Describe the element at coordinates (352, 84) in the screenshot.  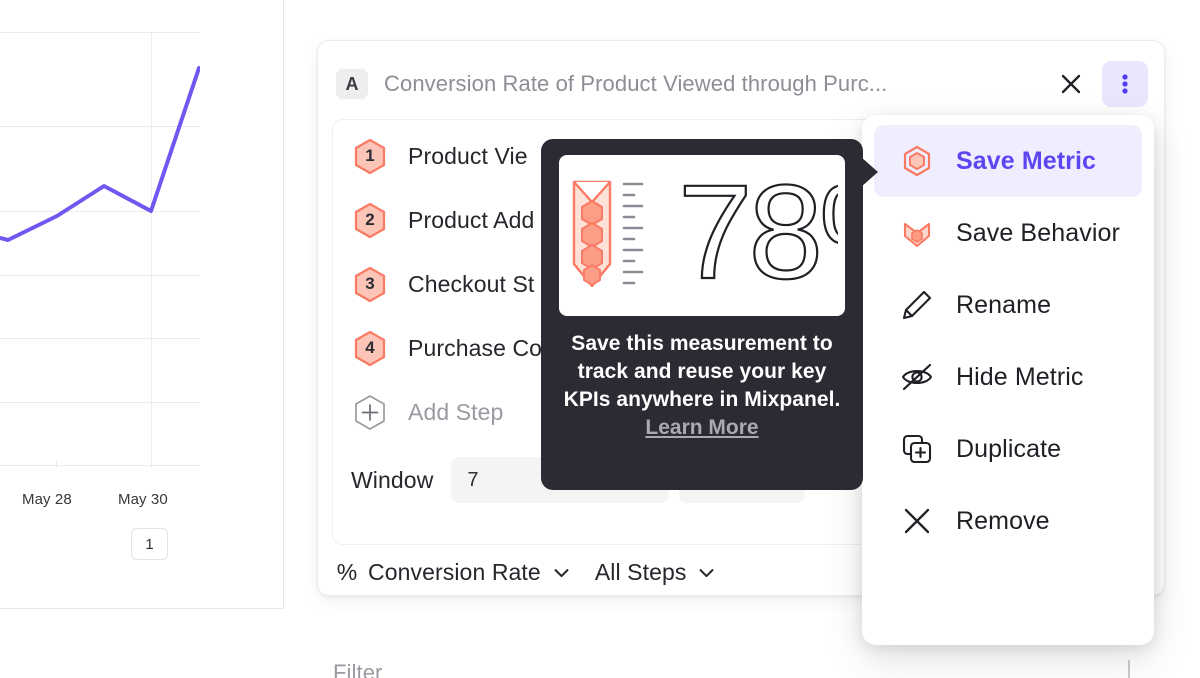
I see `metric-letter-badge: A` at that location.